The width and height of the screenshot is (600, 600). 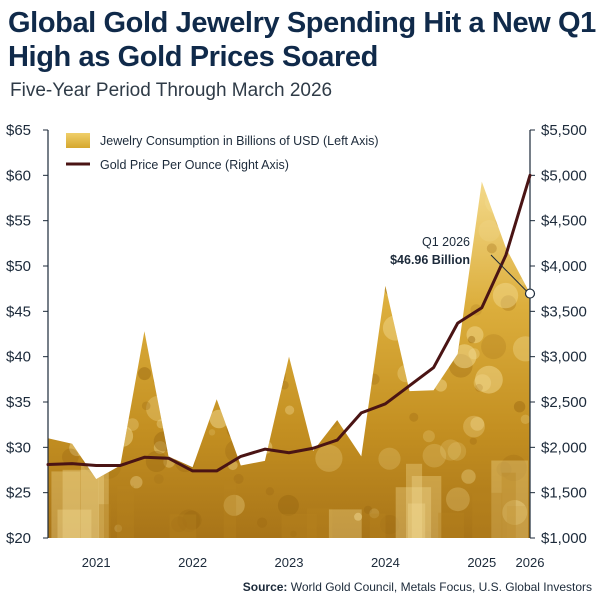 What do you see at coordinates (481, 562) in the screenshot?
I see `x-axis-tick-label: 2025` at bounding box center [481, 562].